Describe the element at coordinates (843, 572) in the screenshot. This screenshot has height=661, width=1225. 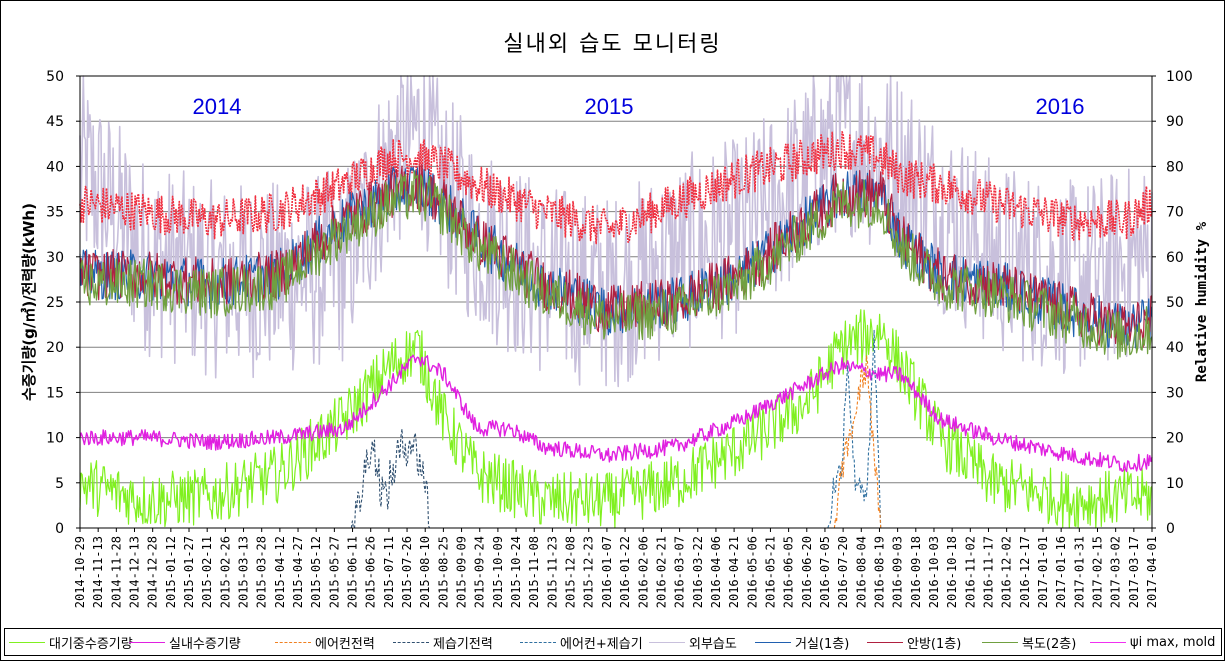
I see `x-tick-label: 2016-07-20` at that location.